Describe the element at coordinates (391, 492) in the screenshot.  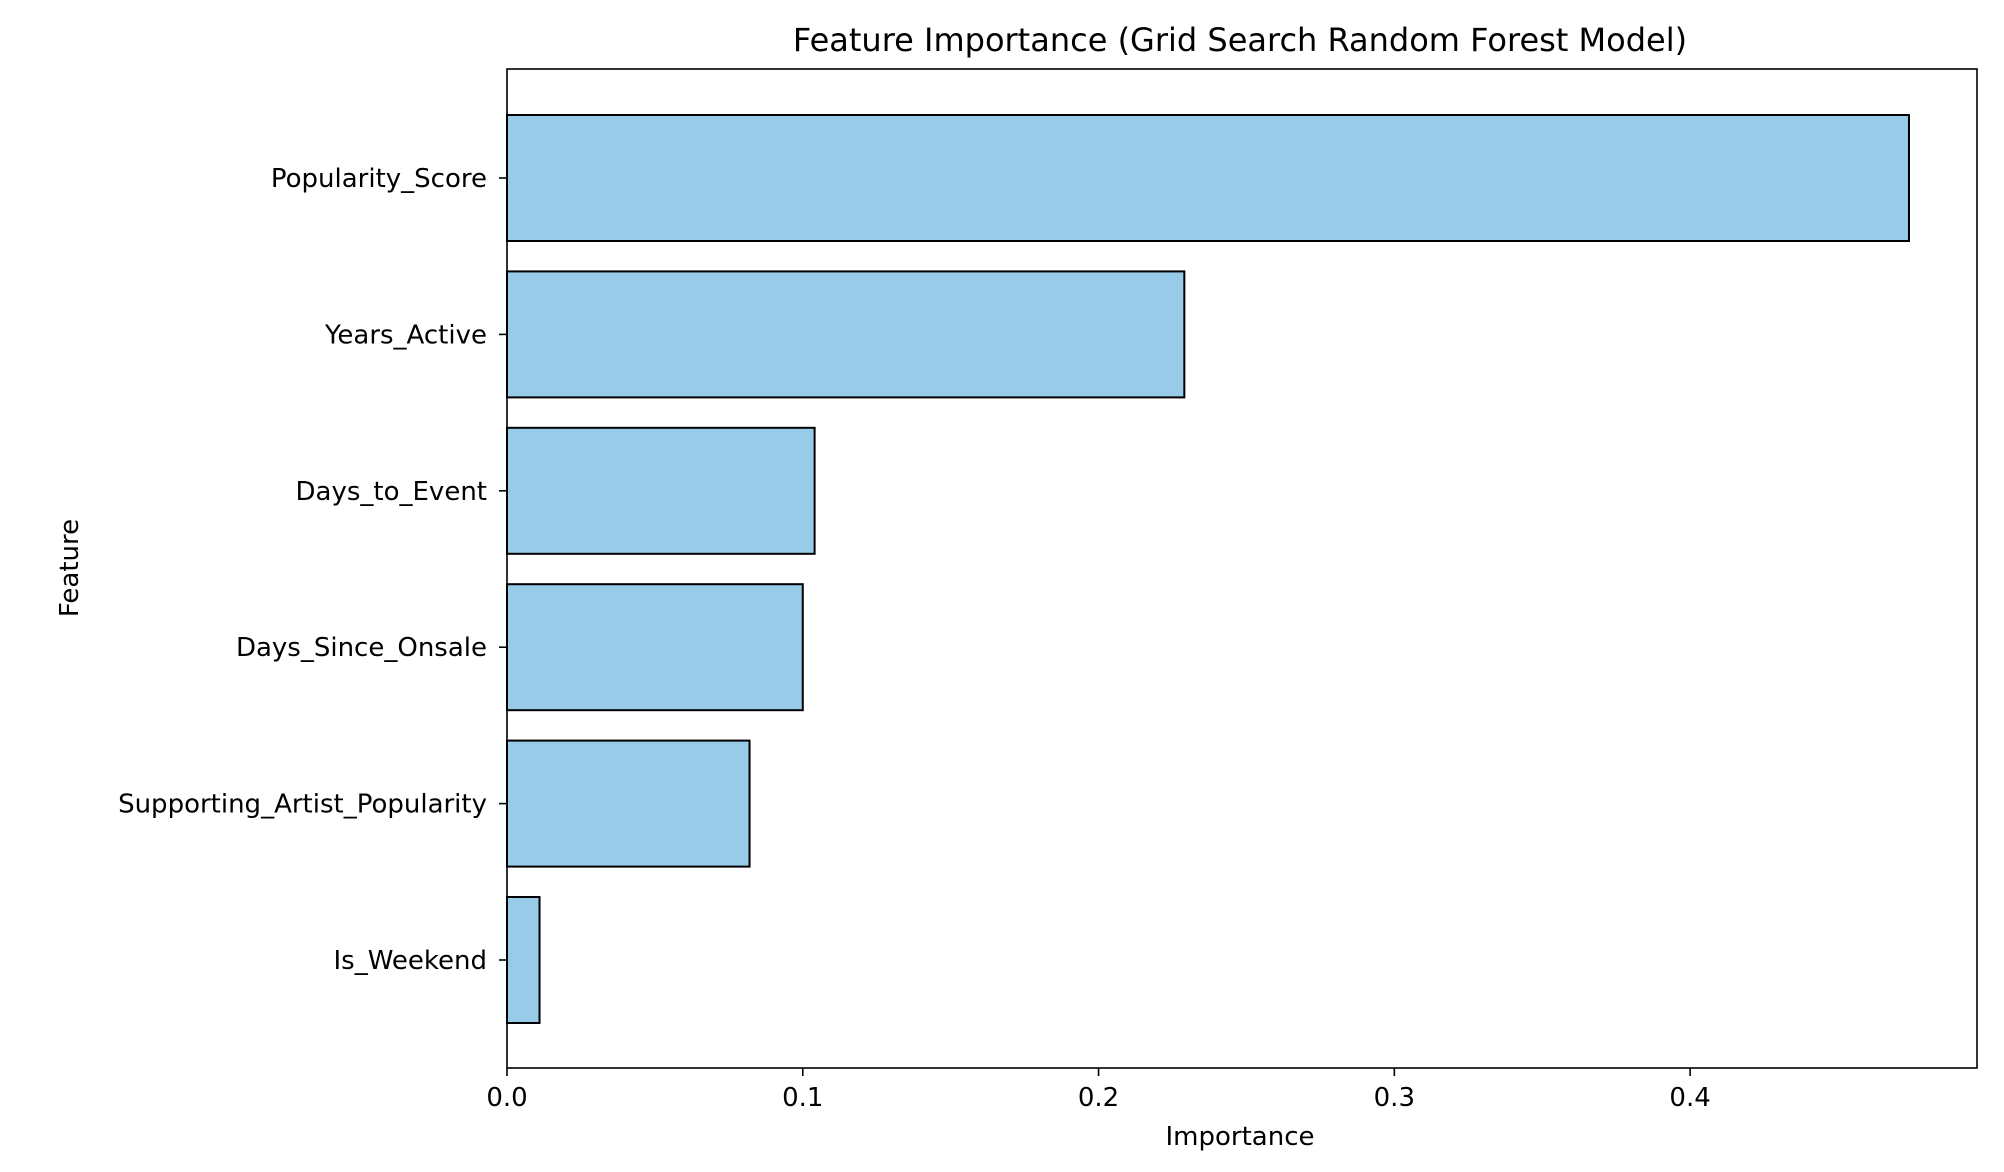
I see `y-tick-label: Days_to_Event` at that location.